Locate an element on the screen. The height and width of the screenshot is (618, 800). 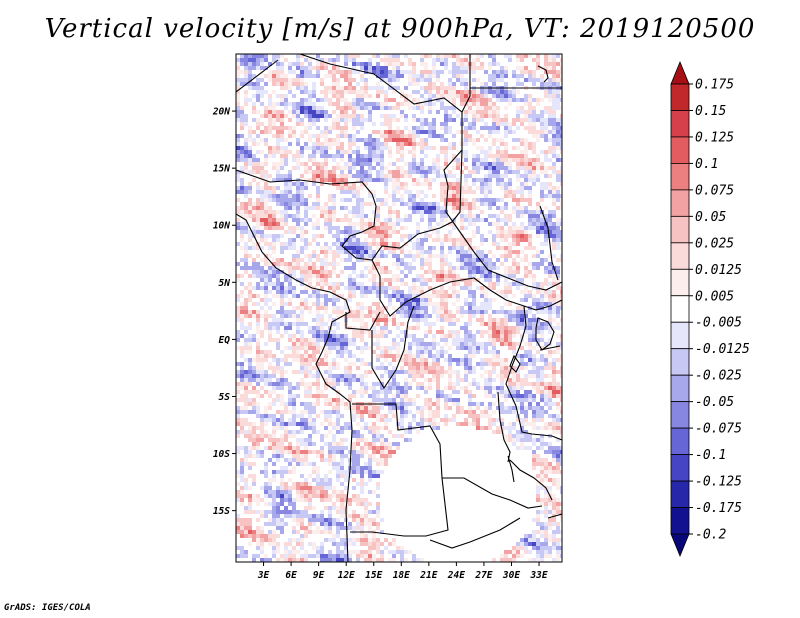
x-tick-label: 21E is located at coordinates (428, 575).